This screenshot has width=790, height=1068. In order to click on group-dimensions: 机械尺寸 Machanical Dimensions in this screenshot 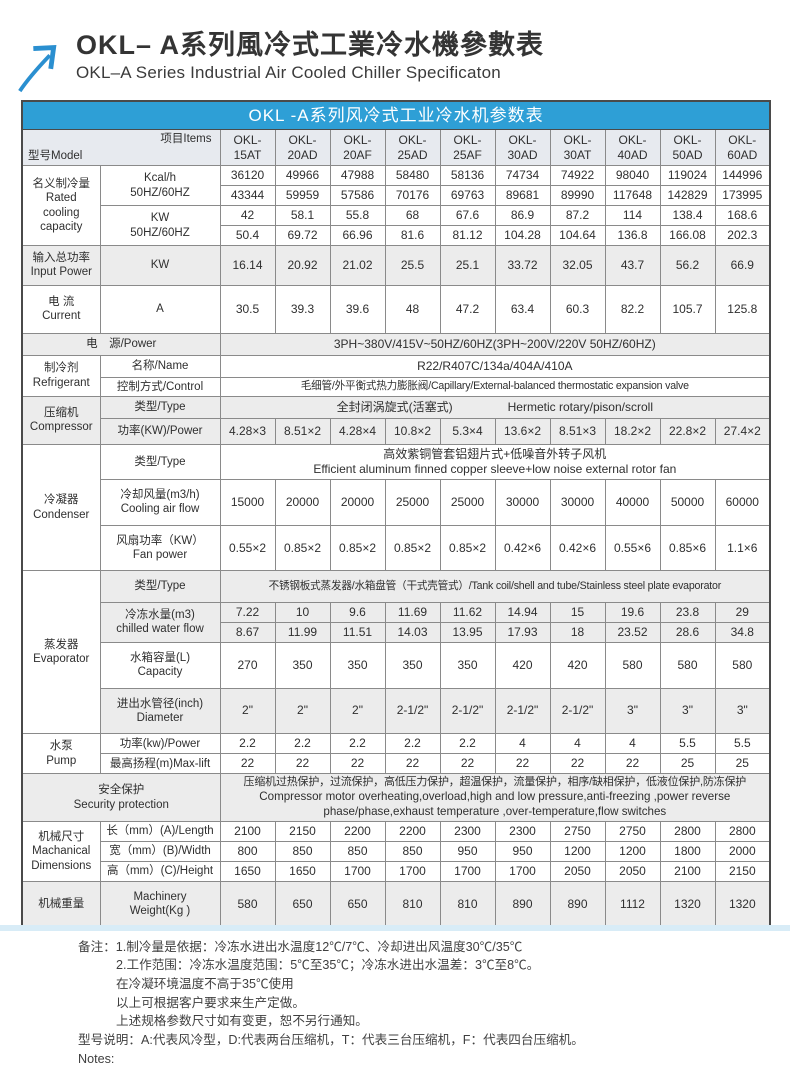, I will do `click(61, 852)`.